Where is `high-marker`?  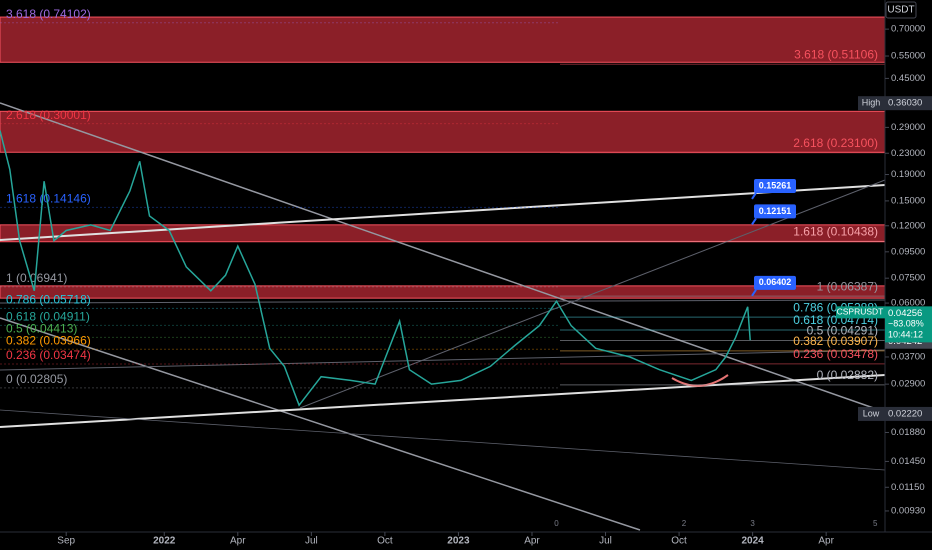
high-marker is located at coordinates (908, 103).